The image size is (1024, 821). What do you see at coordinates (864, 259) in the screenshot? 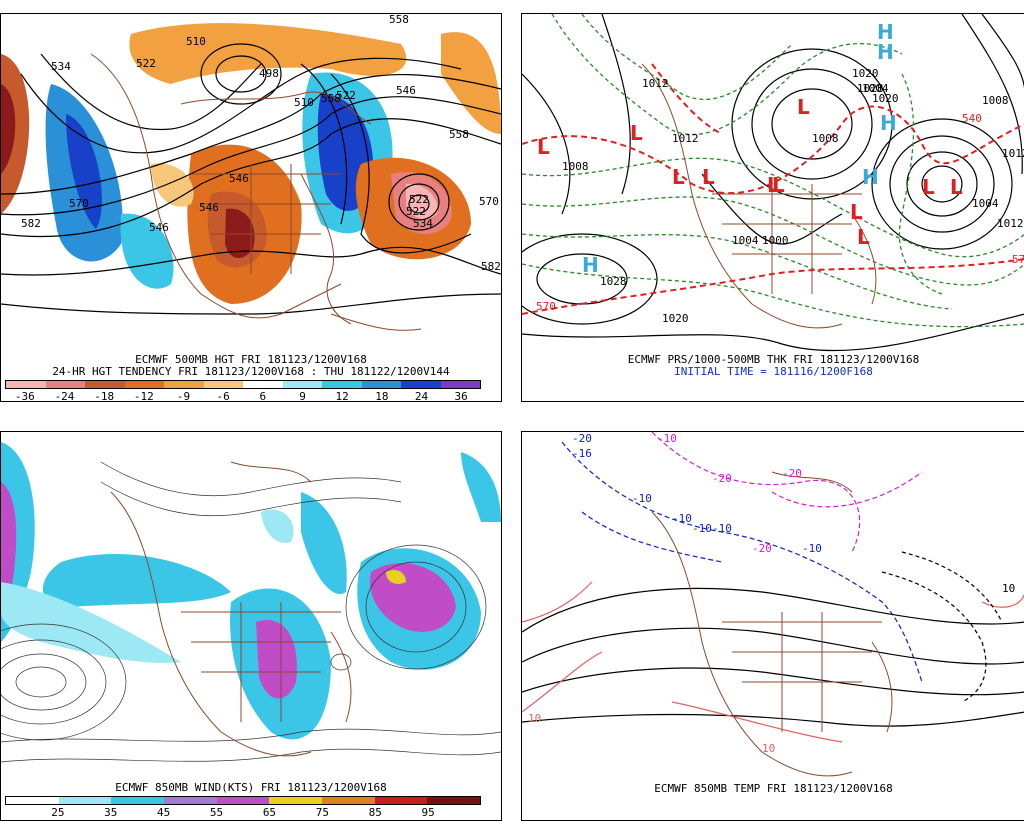
I see `coastline-east` at bounding box center [864, 259].